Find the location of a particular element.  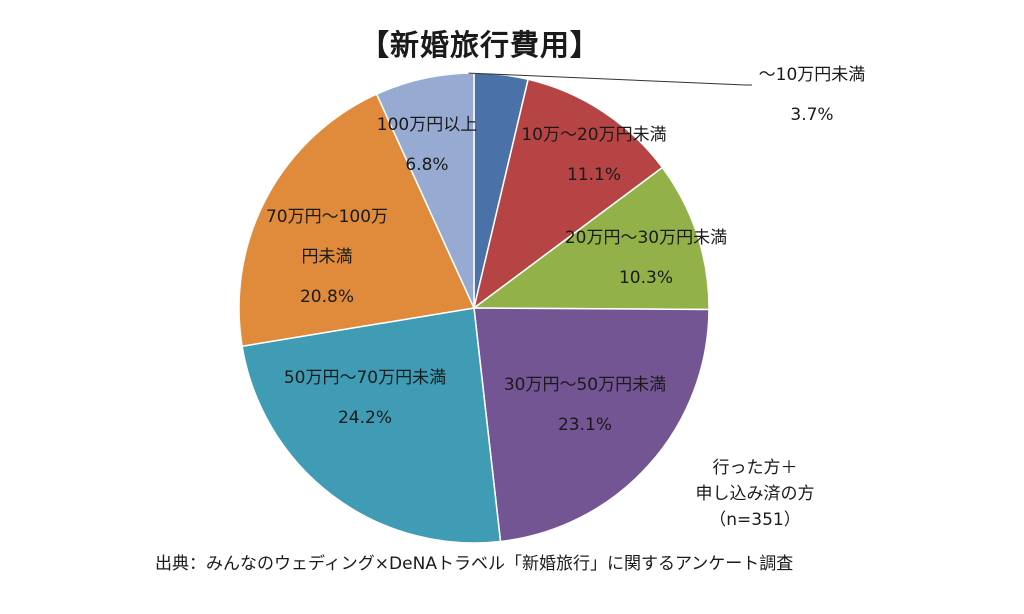

sample-note: 行った方＋ 申し込み済の方 （n=351） is located at coordinates (755, 494).